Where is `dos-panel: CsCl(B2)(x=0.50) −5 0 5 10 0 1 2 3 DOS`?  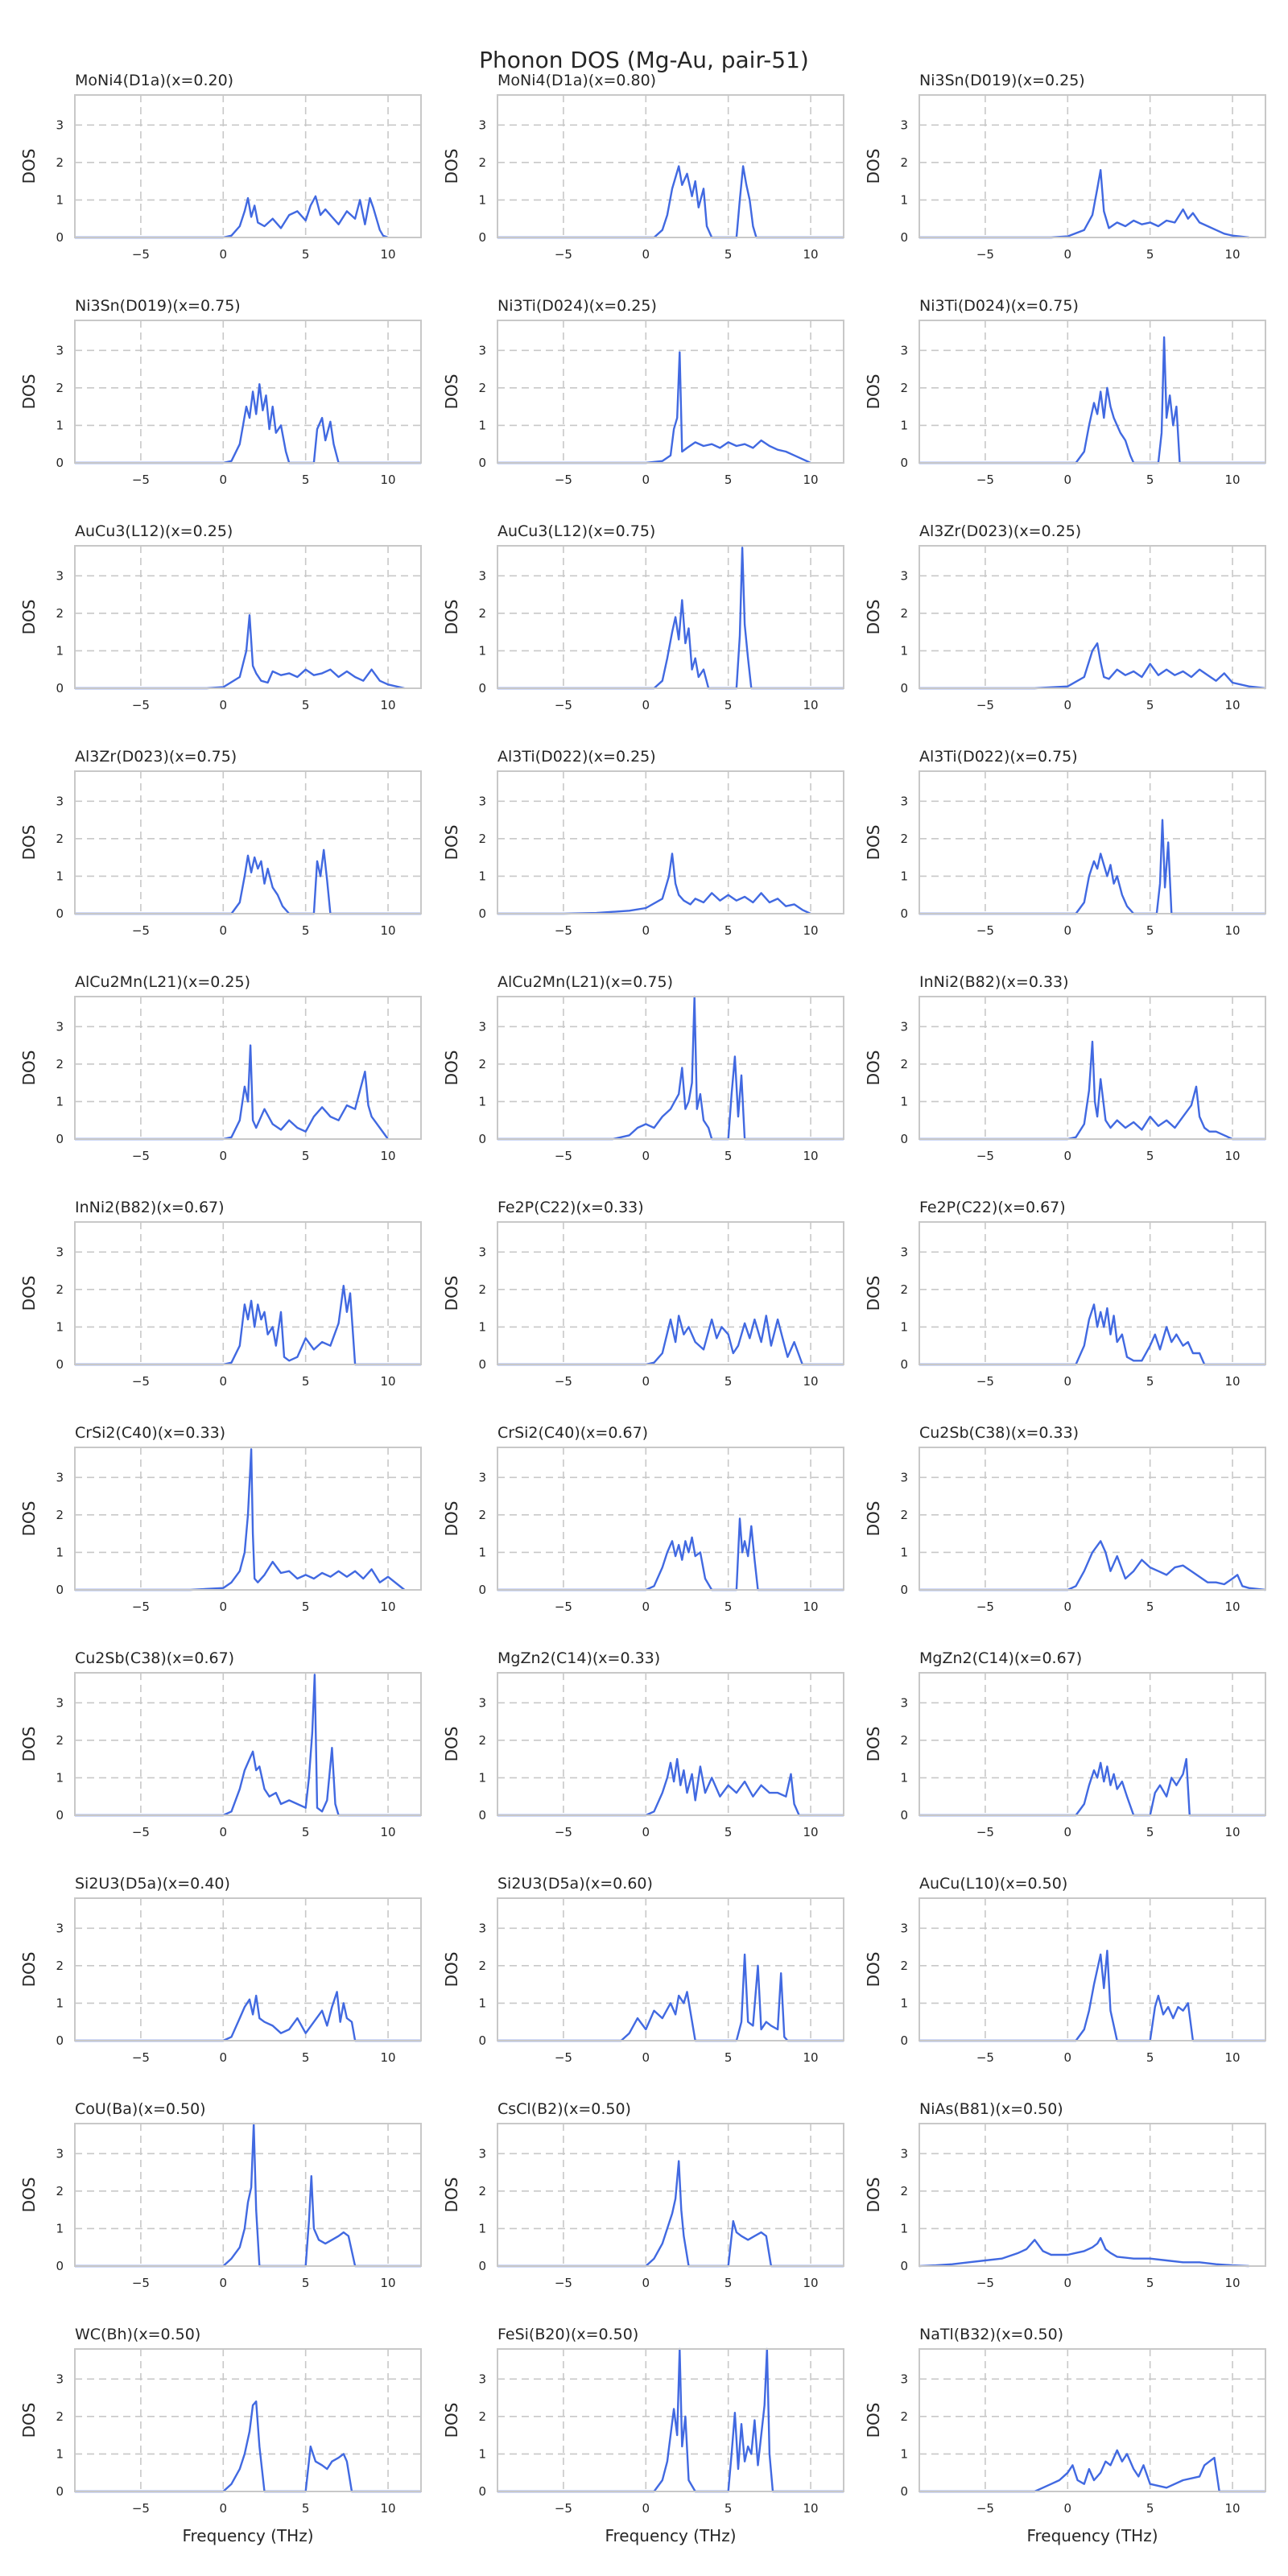 dos-panel: CsCl(B2)(x=0.50) −5 0 5 10 0 1 2 3 DOS is located at coordinates (643, 2195).